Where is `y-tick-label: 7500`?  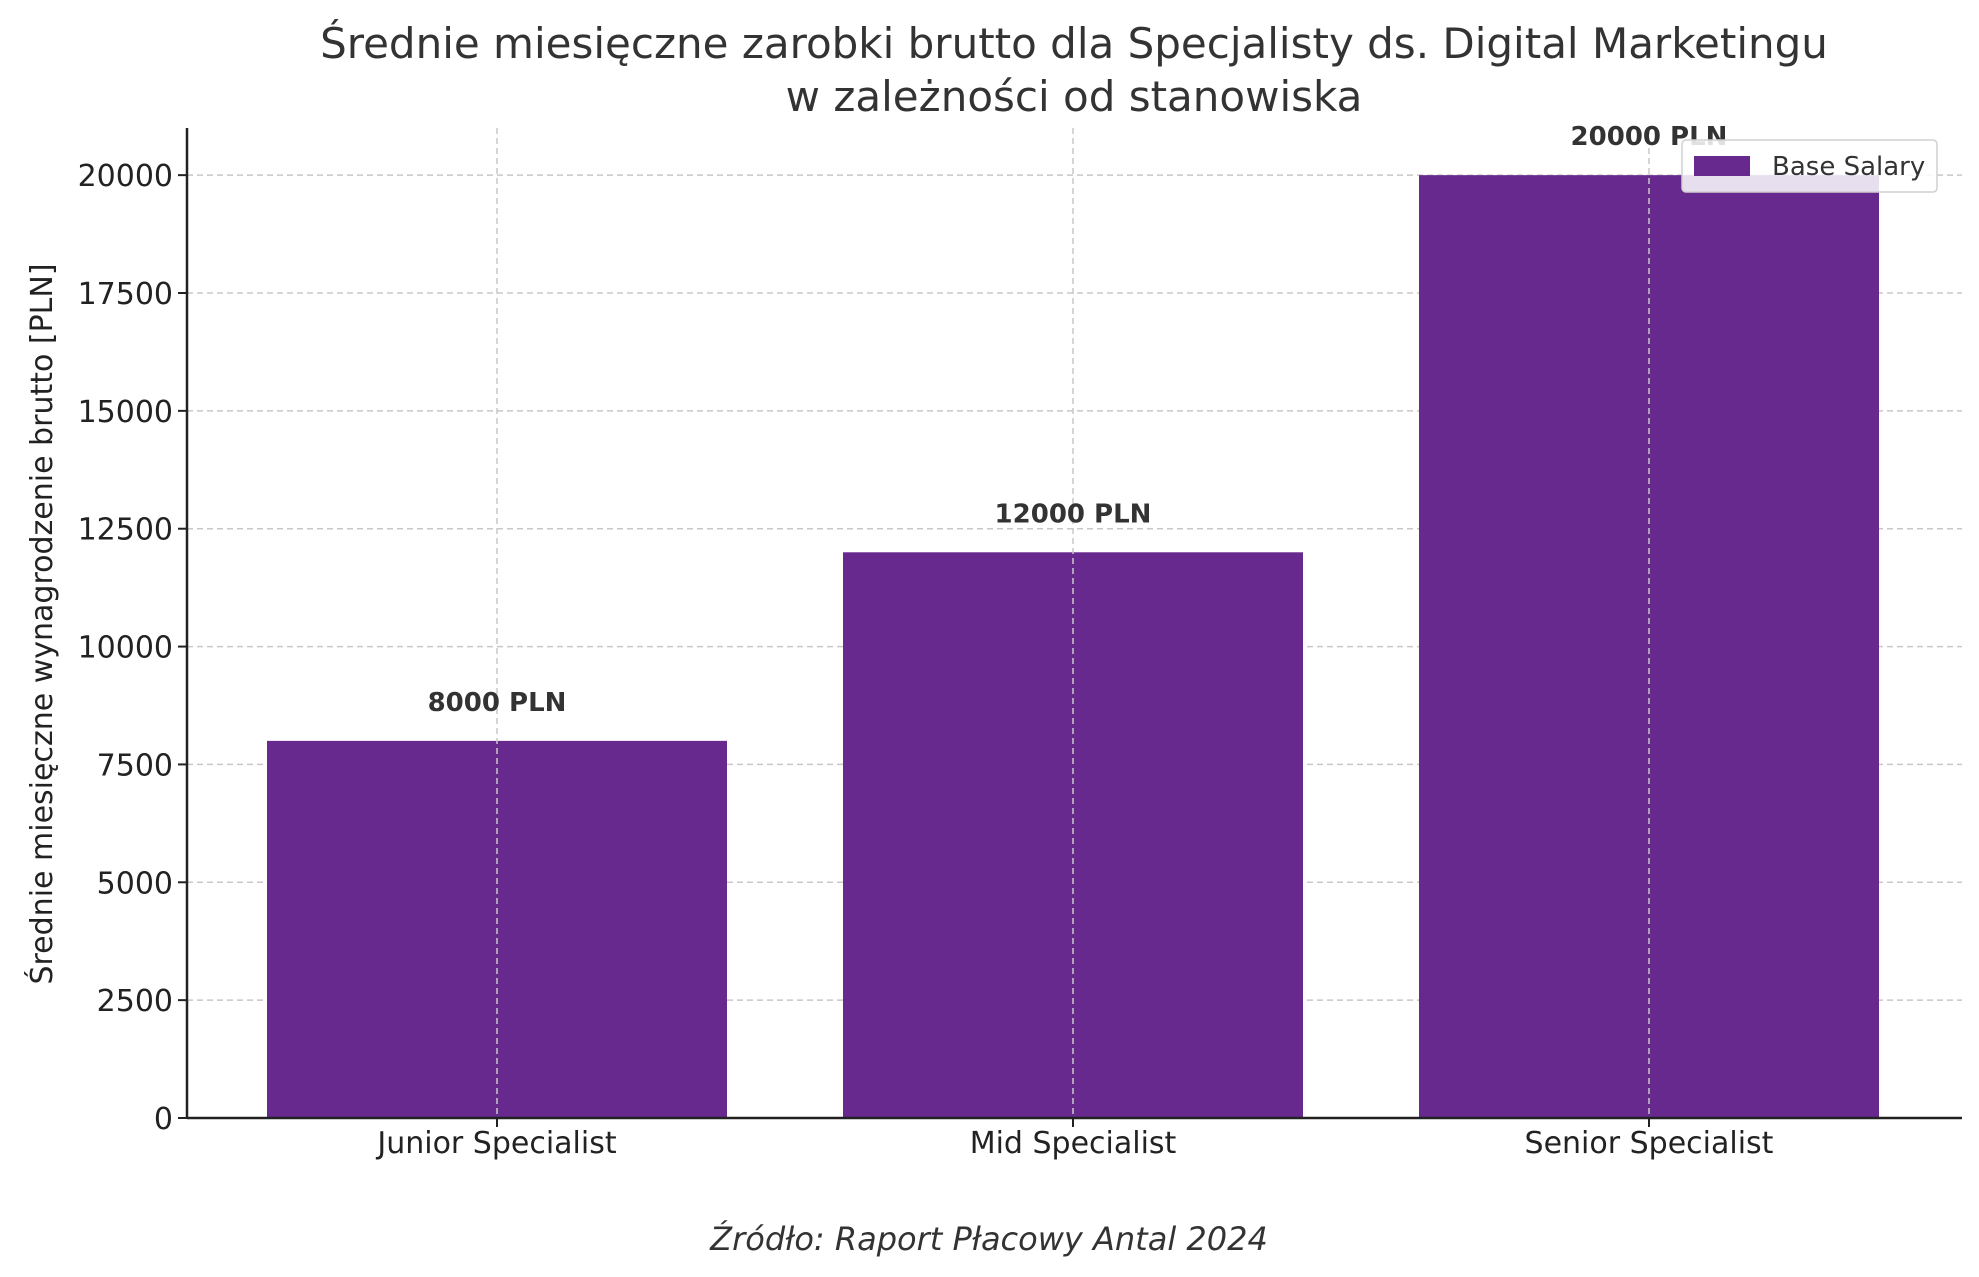
y-tick-label: 7500 is located at coordinates (135, 765).